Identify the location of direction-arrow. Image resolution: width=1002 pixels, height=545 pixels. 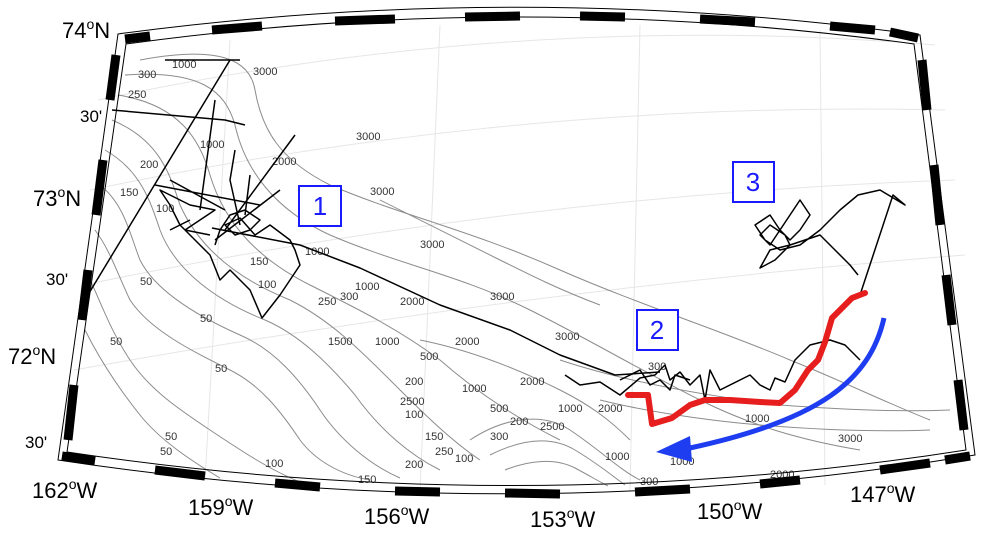
(771, 389).